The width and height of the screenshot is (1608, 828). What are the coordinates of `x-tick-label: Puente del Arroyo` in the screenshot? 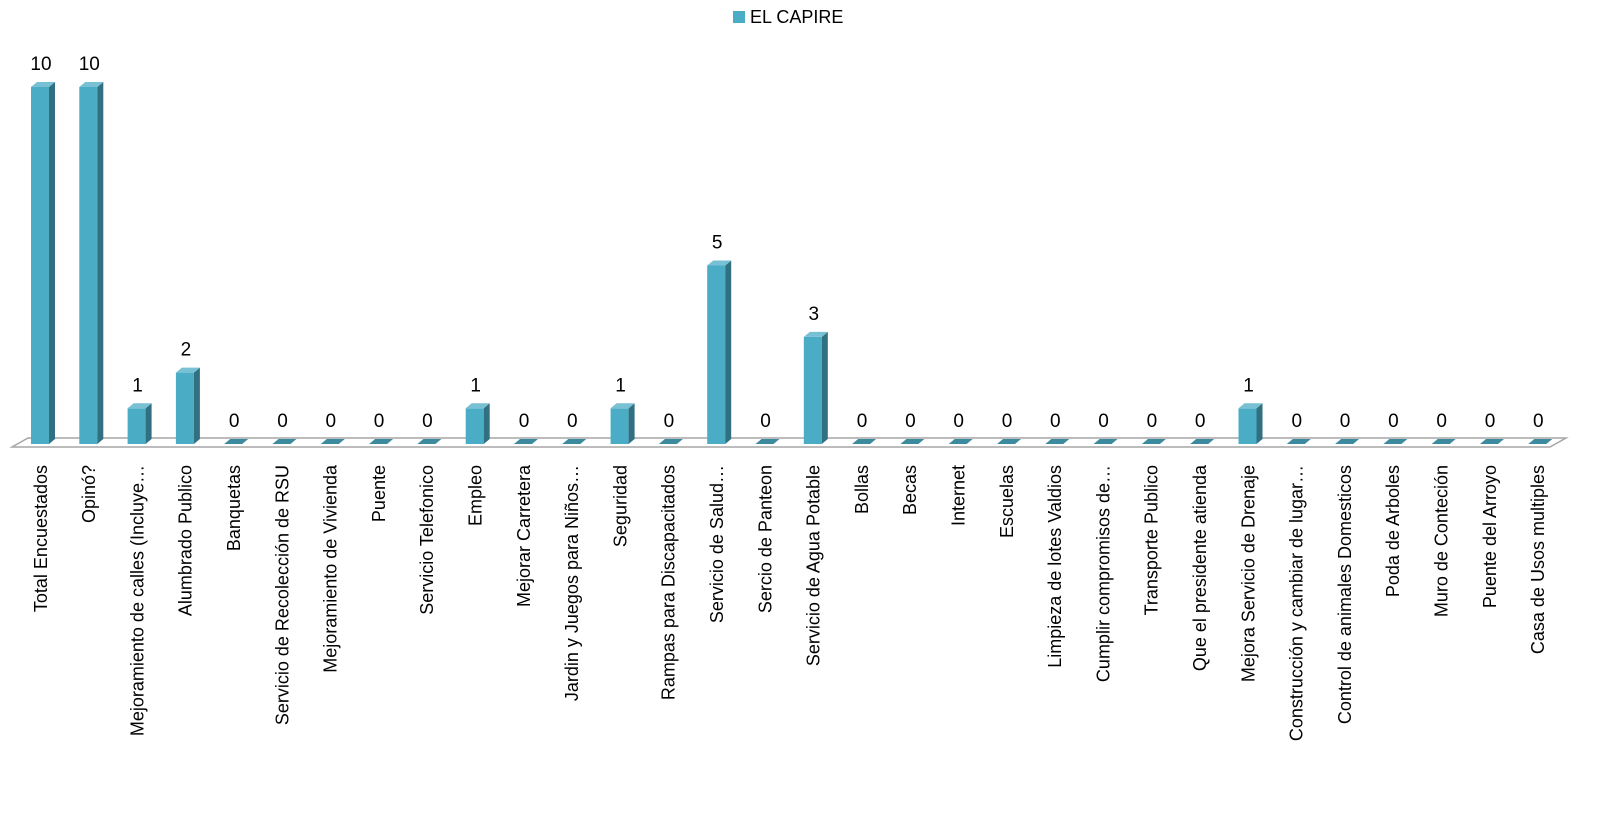 It's located at (1490, 536).